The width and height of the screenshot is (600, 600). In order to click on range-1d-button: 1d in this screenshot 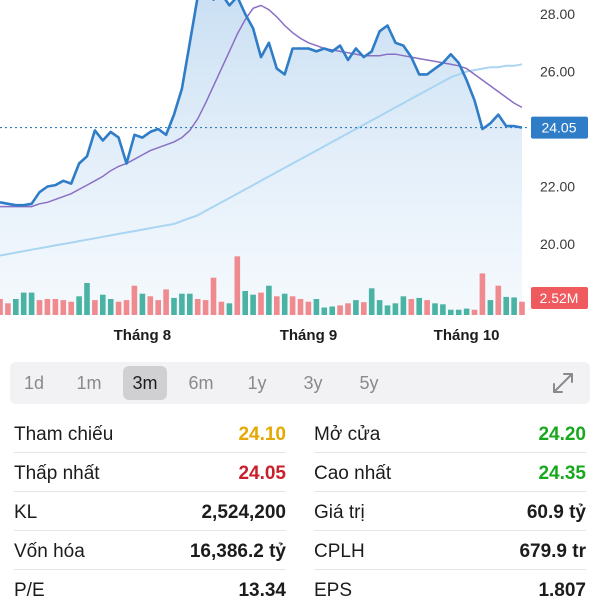, I will do `click(34, 383)`.